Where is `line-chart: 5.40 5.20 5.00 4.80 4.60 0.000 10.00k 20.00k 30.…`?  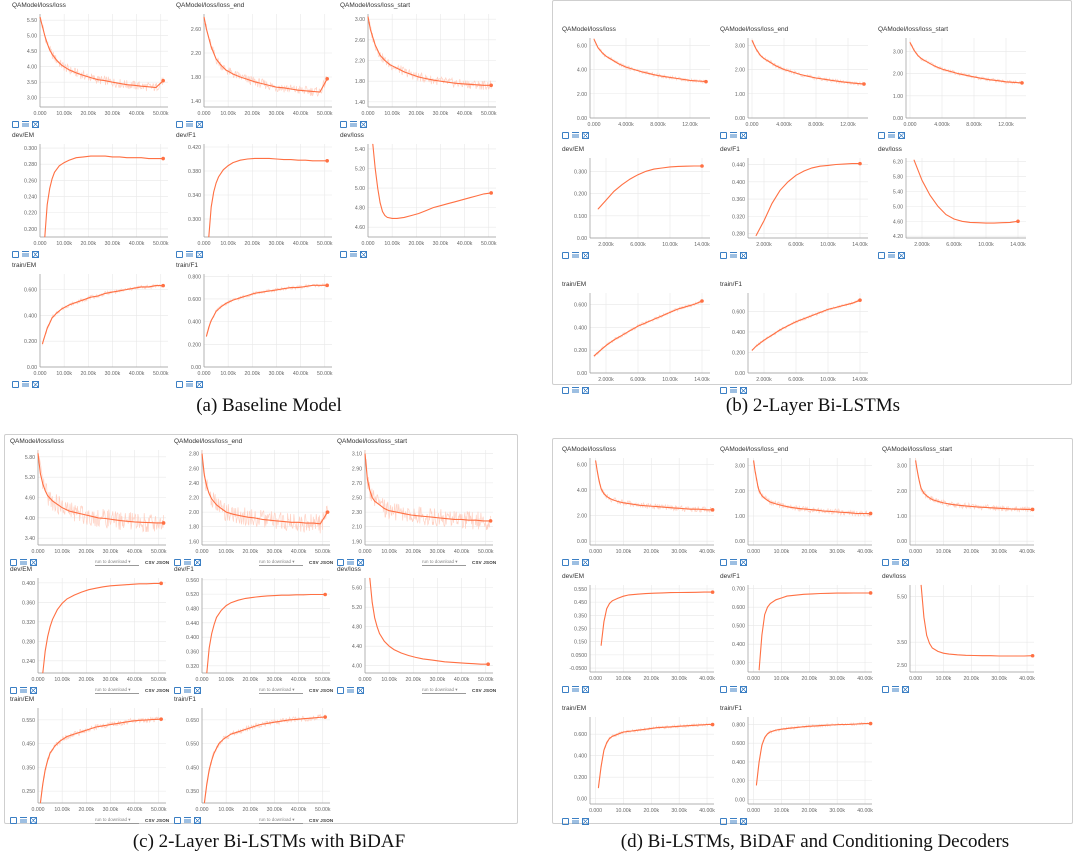 line-chart: 5.40 5.20 5.00 4.80 4.60 0.000 10.00k 20.00k 30.… is located at coordinates (420, 195).